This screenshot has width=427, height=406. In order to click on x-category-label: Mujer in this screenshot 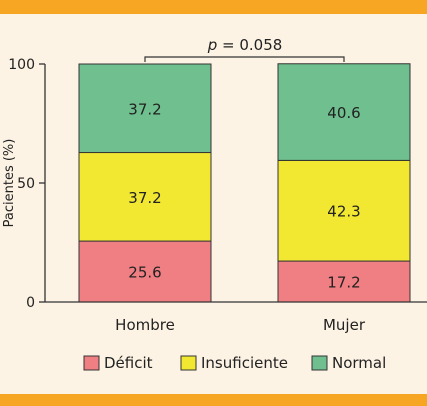, I will do `click(344, 325)`.